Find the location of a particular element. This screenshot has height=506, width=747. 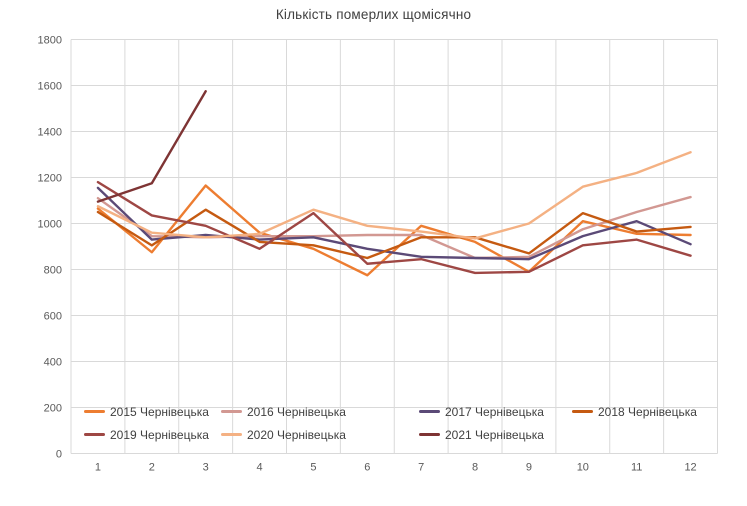

legend-item-label: 2015 Чернівецька is located at coordinates (159, 411).